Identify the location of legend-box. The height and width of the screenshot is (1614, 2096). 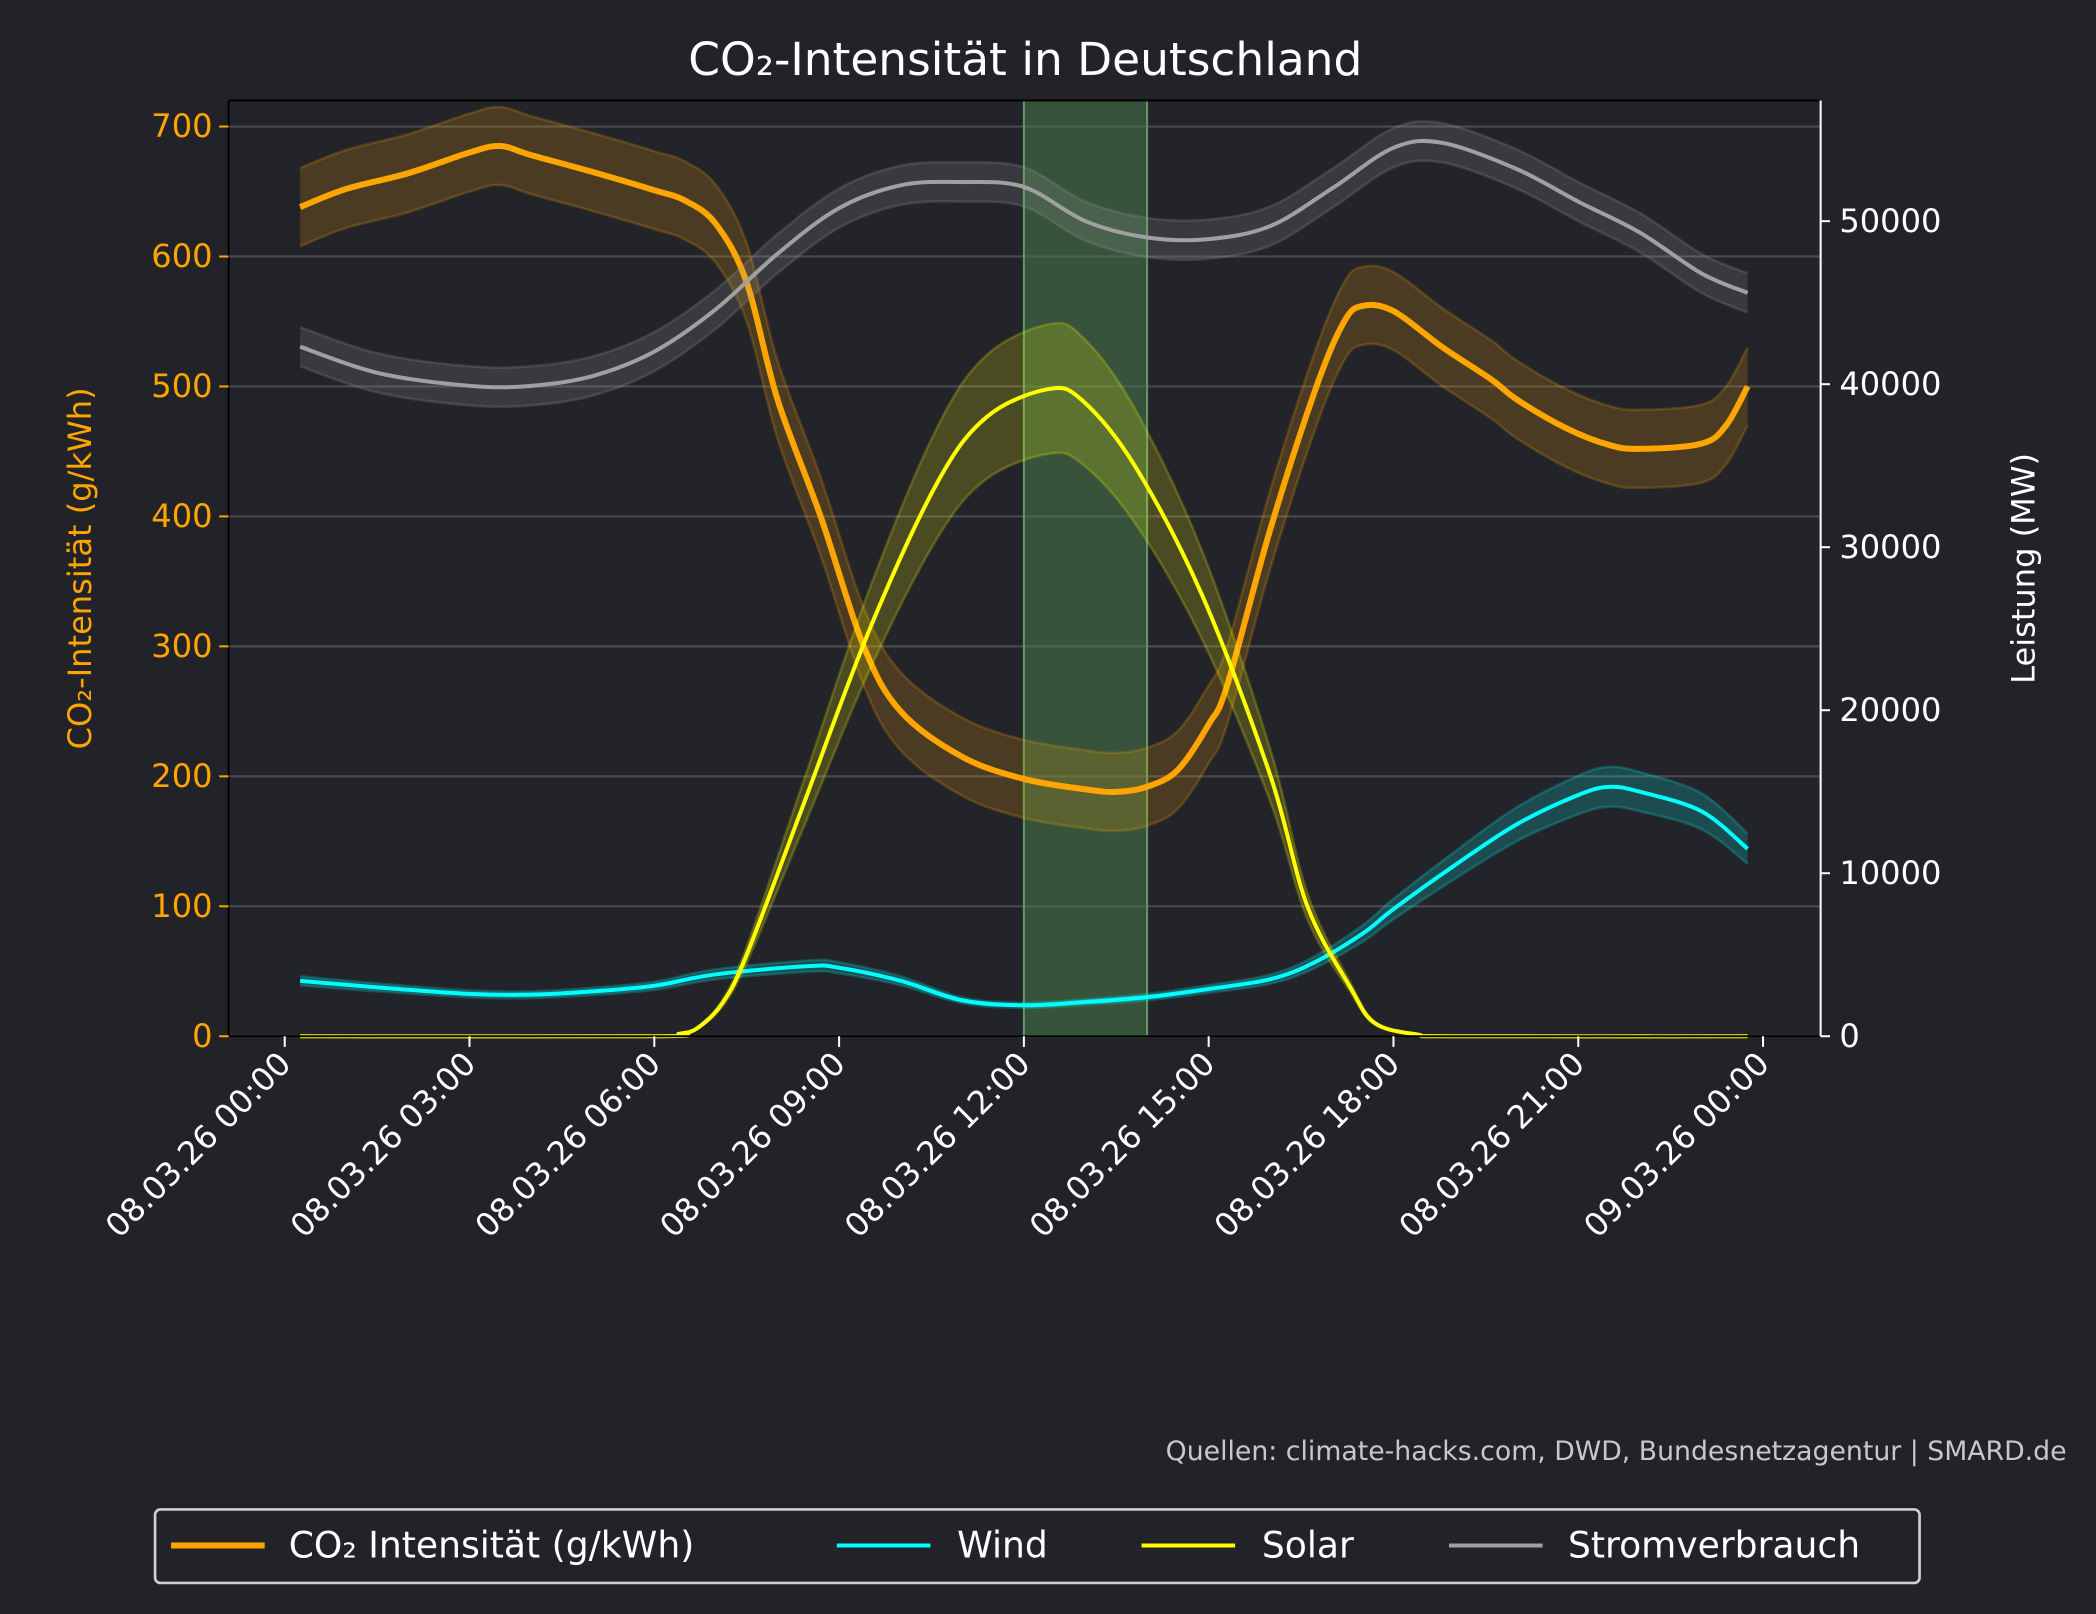
(1037, 1546).